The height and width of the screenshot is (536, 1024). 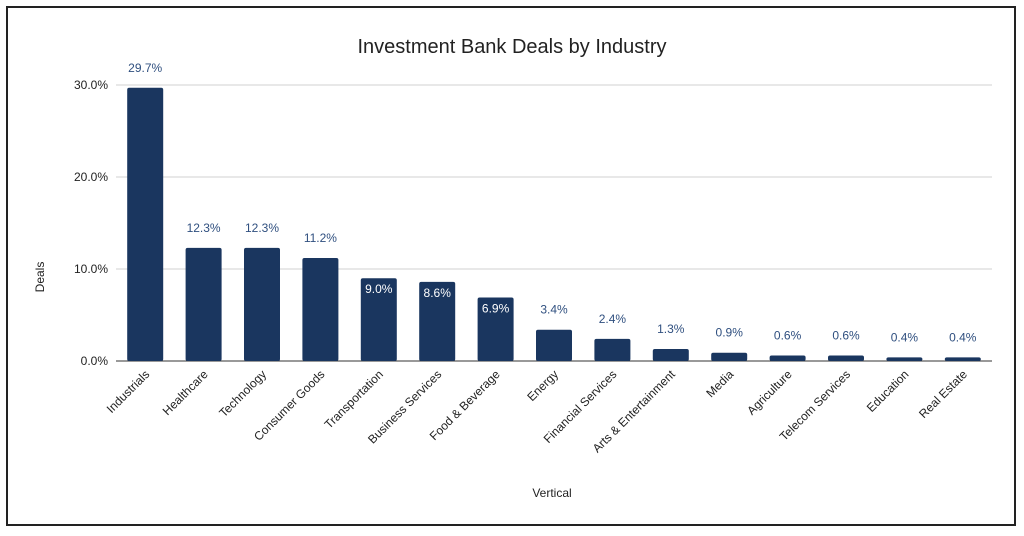 I want to click on data-label: 8.6%, so click(x=438, y=293).